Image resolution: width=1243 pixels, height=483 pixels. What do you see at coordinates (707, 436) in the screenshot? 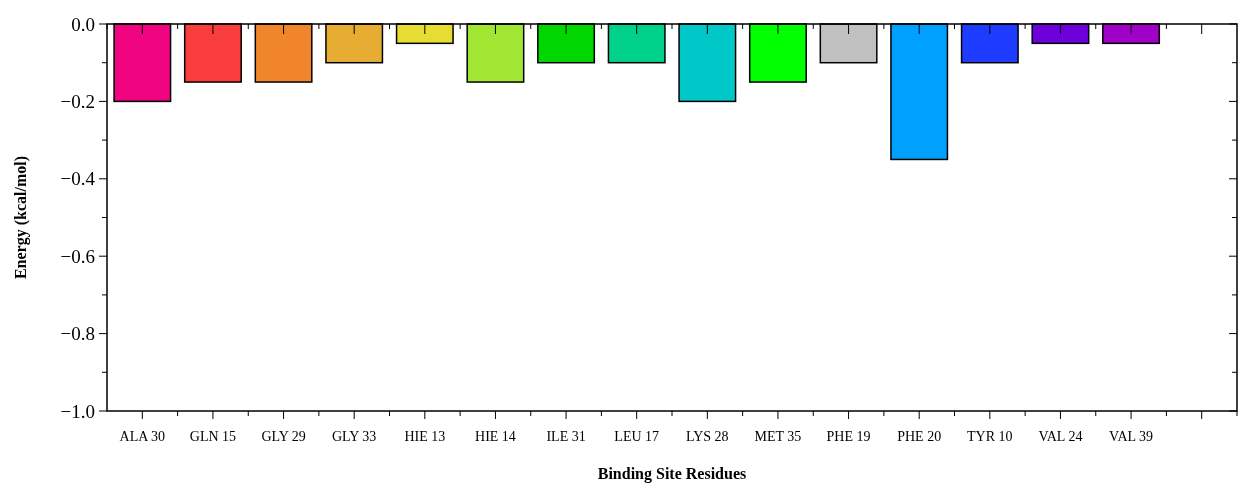
I see `x-tick-label: LYS 28` at bounding box center [707, 436].